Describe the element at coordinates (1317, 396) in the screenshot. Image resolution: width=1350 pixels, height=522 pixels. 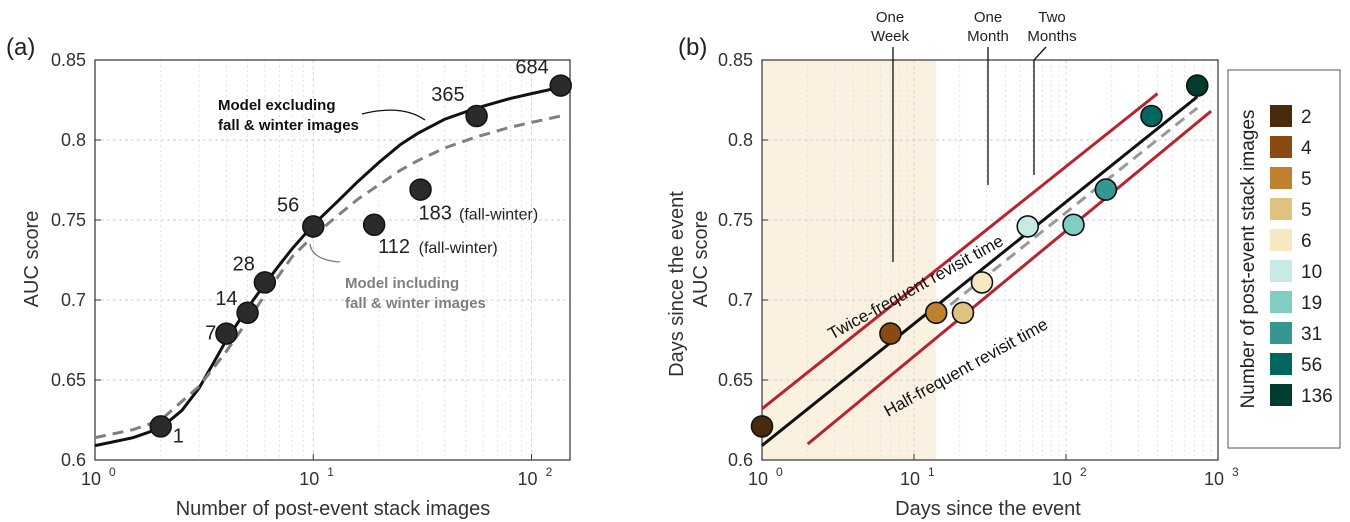
I see `legend-label: 136` at that location.